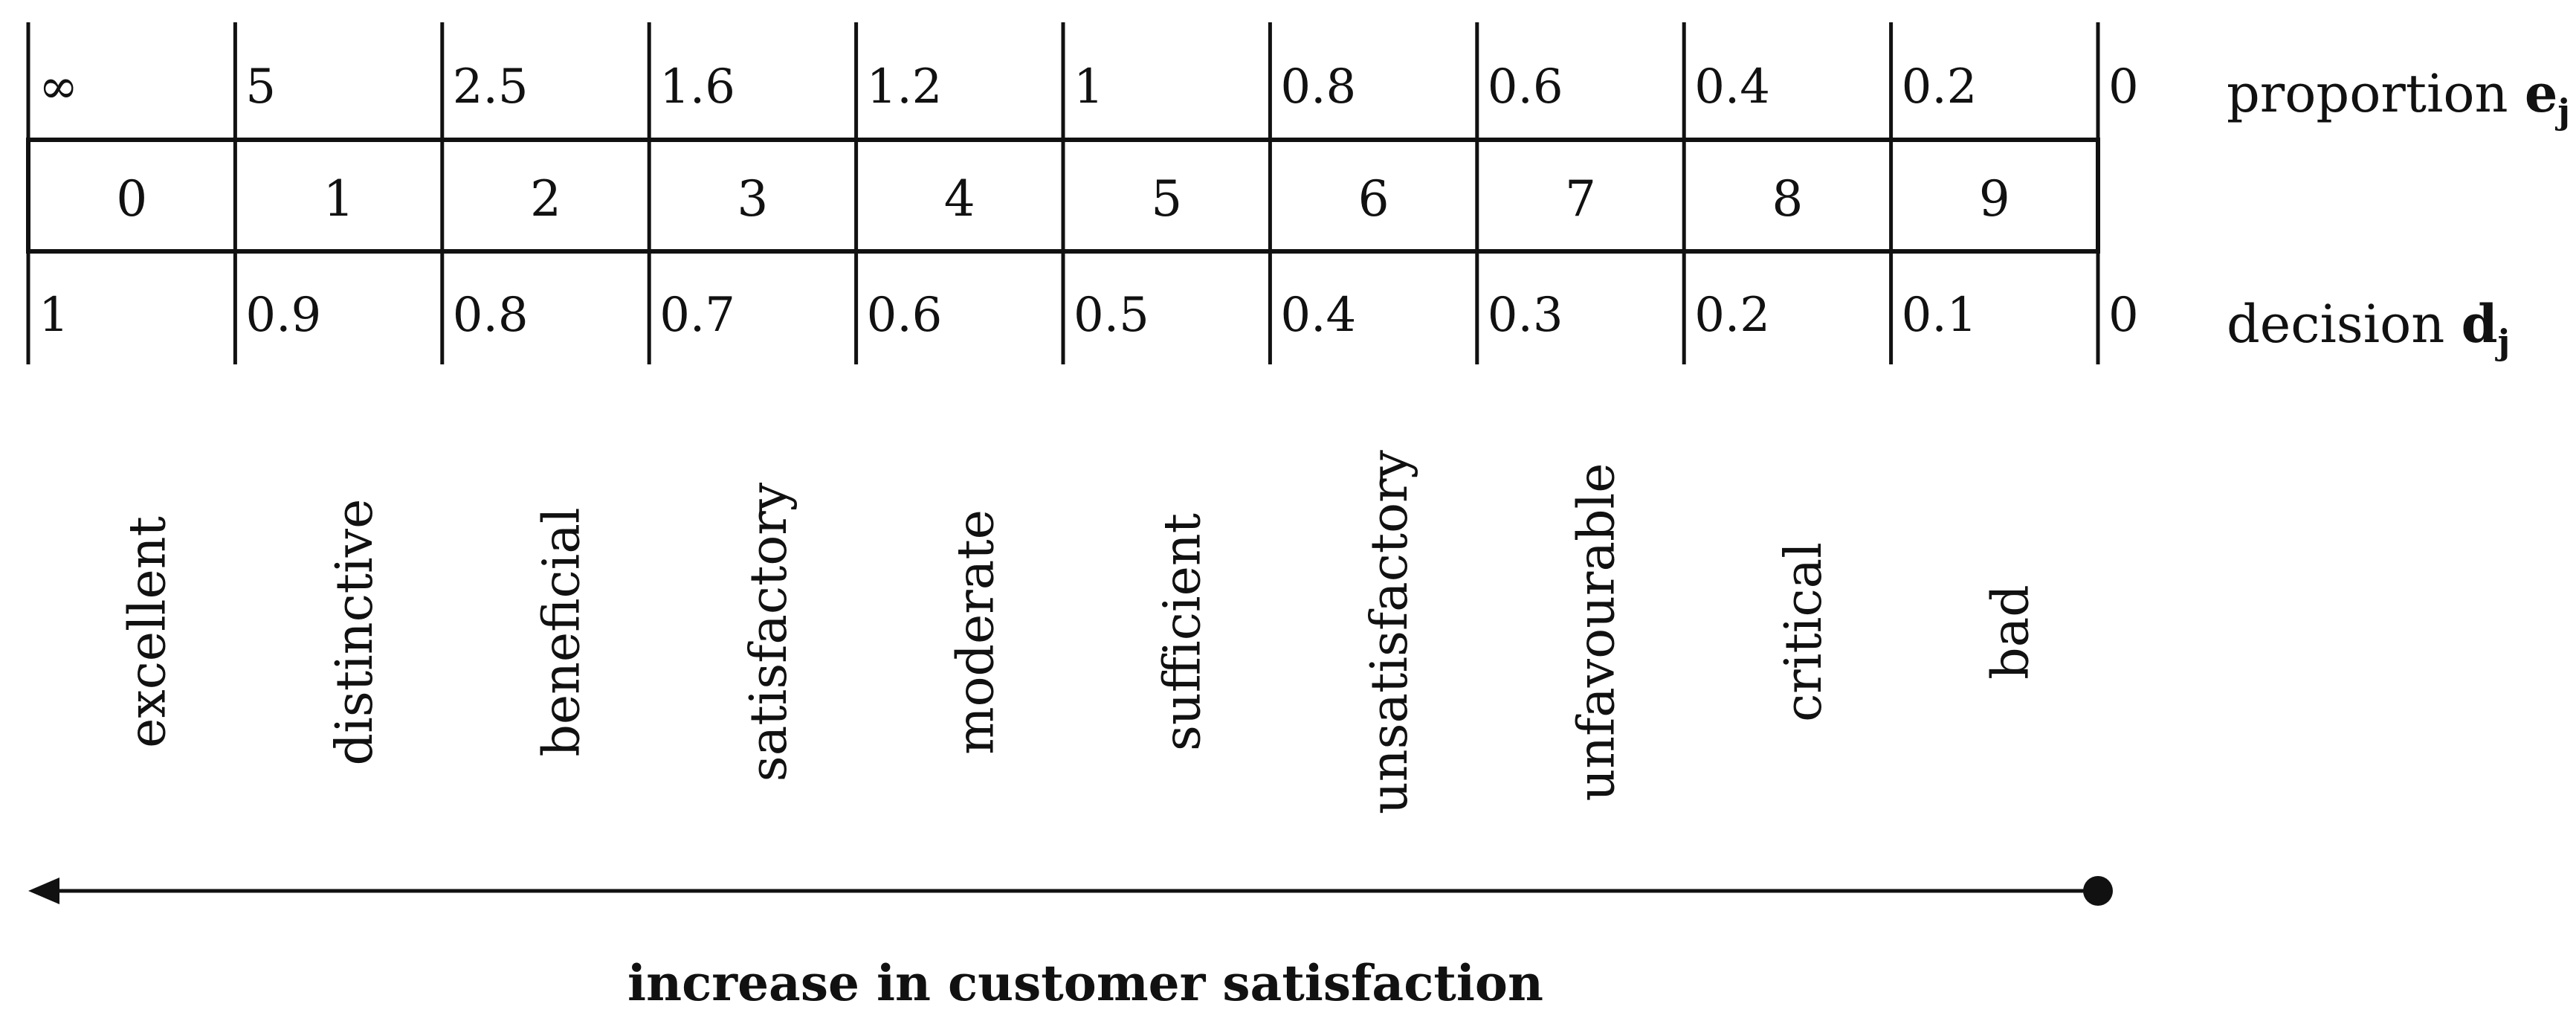  I want to click on category-beneficial: beneficial, so click(562, 631).